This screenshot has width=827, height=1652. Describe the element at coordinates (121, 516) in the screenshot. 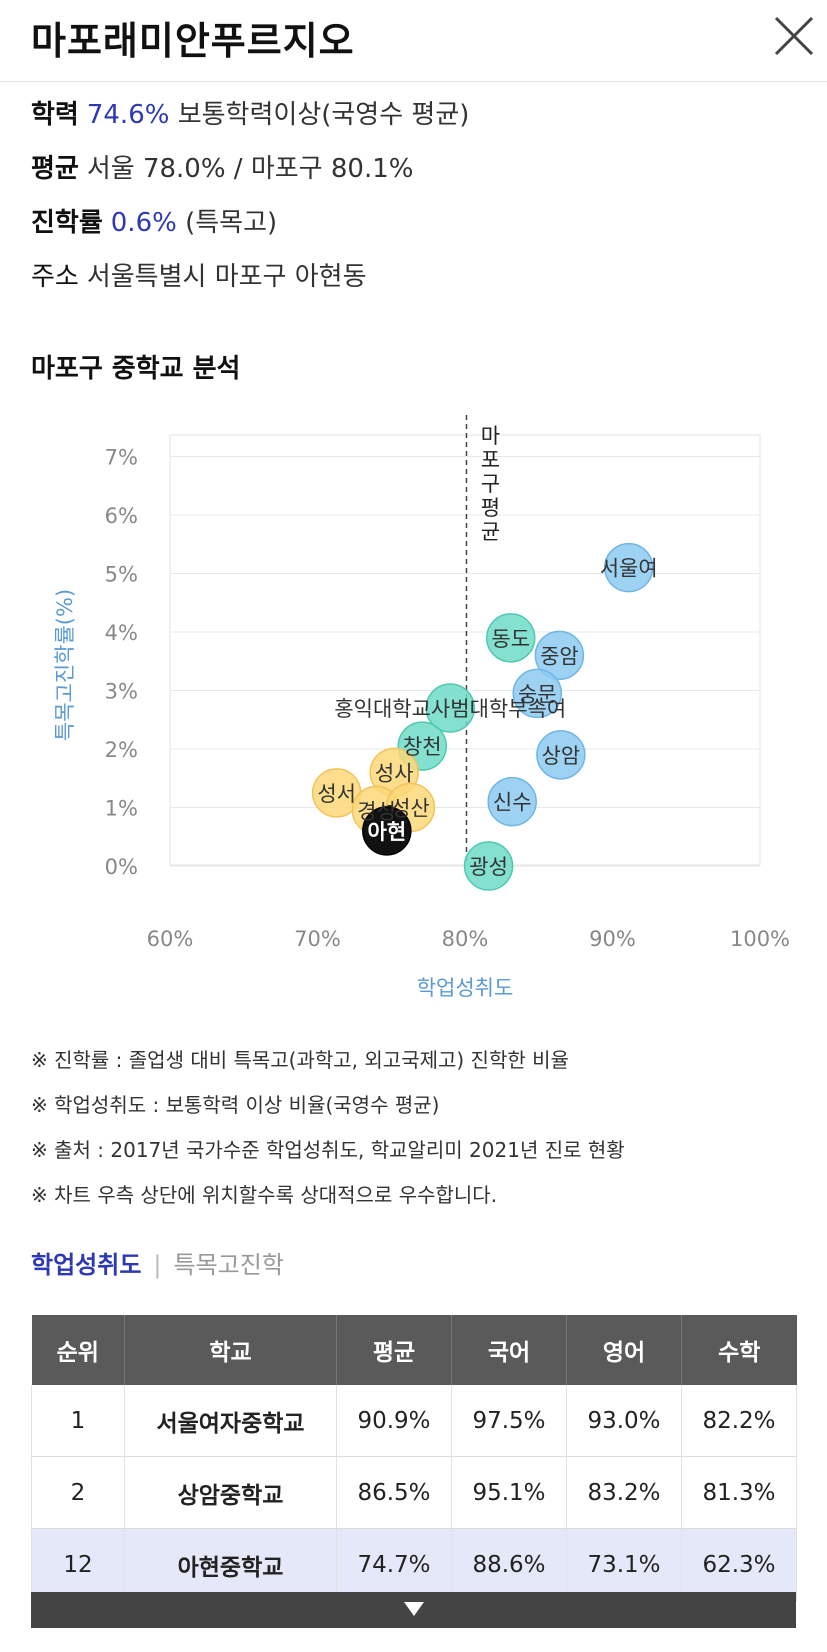

I see `y-tick-label: 6%` at that location.